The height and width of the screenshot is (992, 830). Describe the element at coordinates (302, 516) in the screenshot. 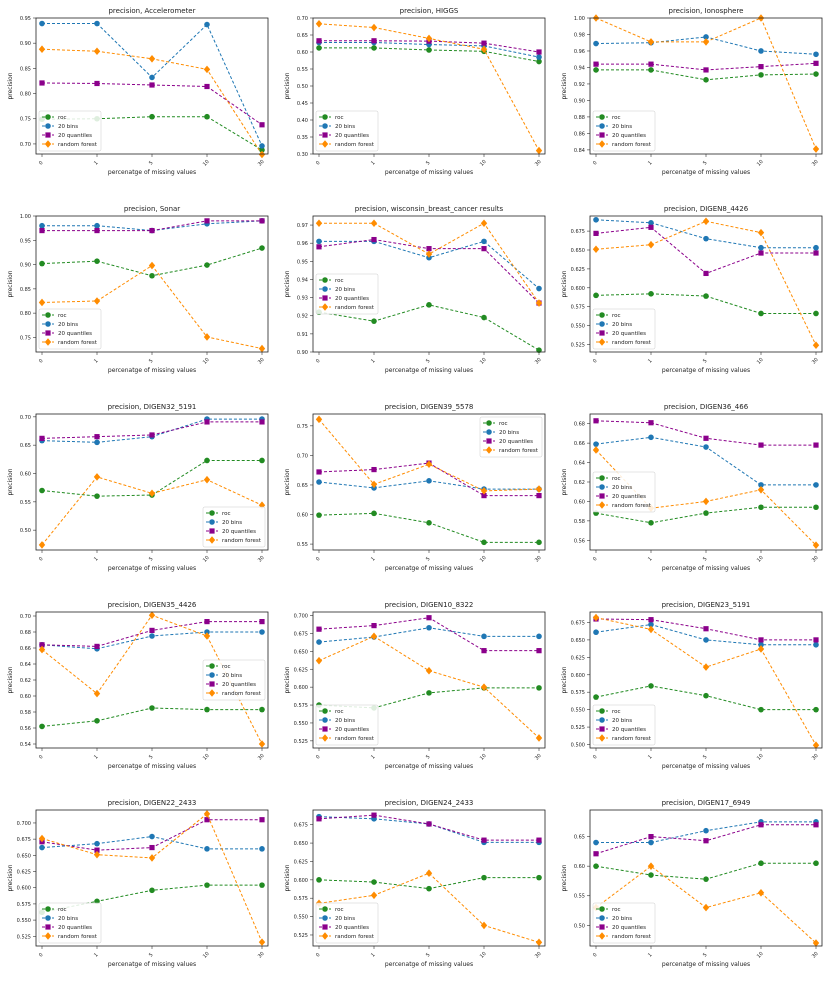

I see `y-tick-label: 0.60` at that location.